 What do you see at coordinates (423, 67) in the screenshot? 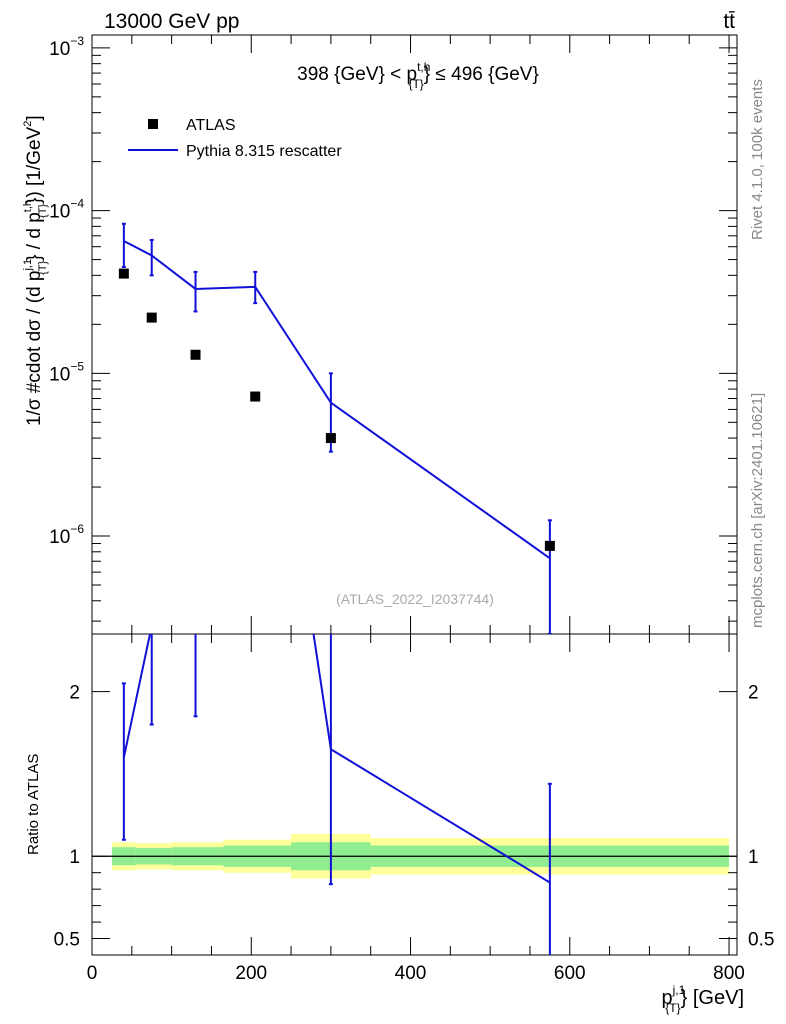
I see `title-part-sup: t,h` at bounding box center [423, 67].